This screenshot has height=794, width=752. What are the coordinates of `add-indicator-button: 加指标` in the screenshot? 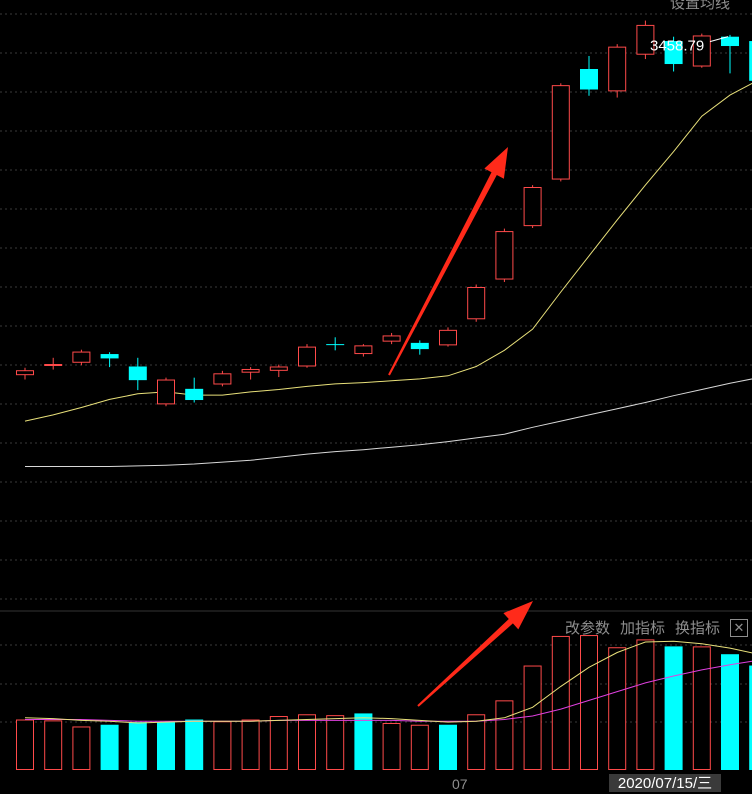 It's located at (642, 627).